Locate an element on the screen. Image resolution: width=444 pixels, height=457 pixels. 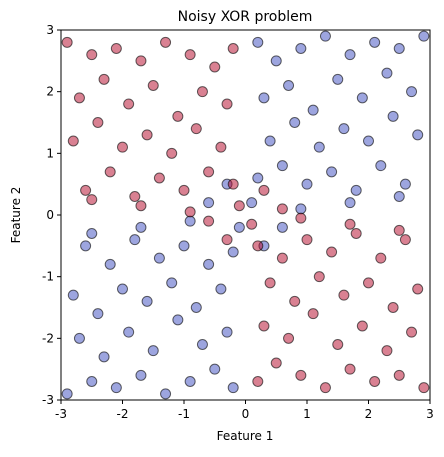
y-axis-label: Feature 2 is located at coordinates (16, 215).